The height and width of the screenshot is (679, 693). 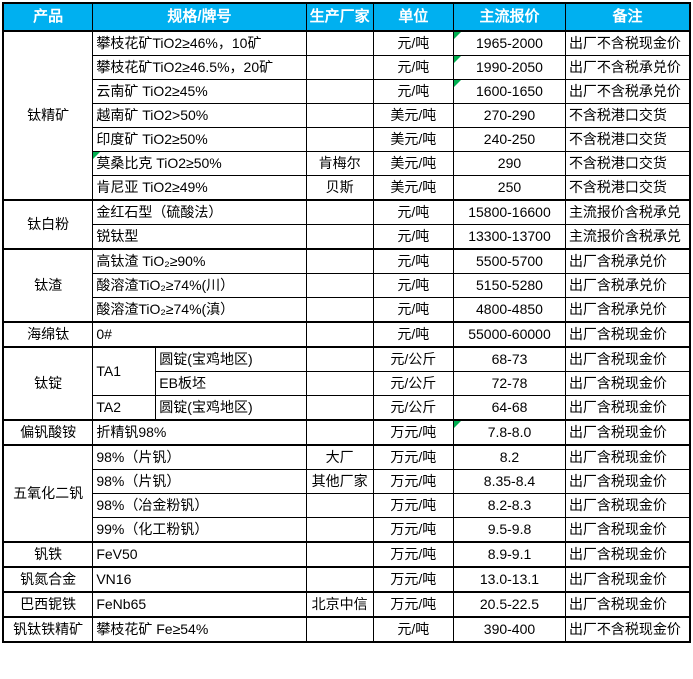 I want to click on price-cell-text: 5500-5700, so click(x=509, y=260).